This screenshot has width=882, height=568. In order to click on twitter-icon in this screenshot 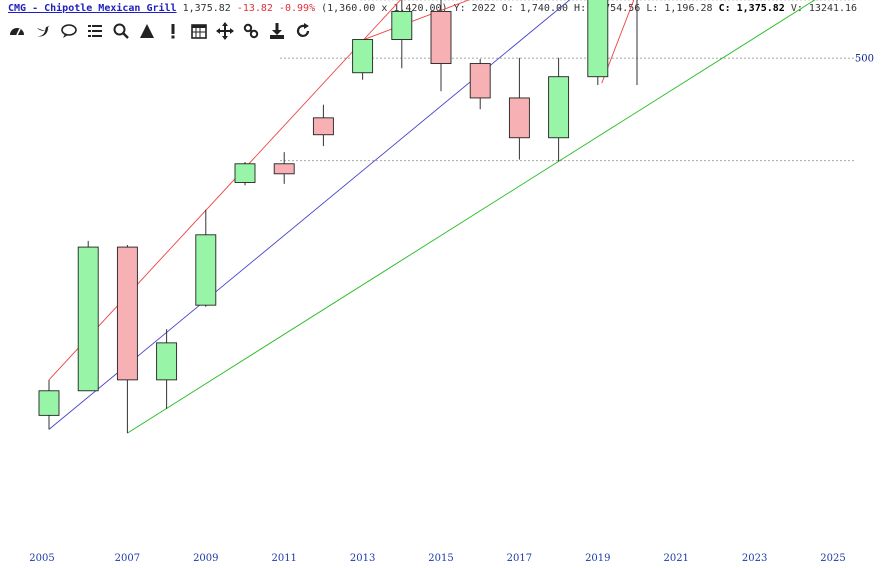, I will do `click(43, 31)`.